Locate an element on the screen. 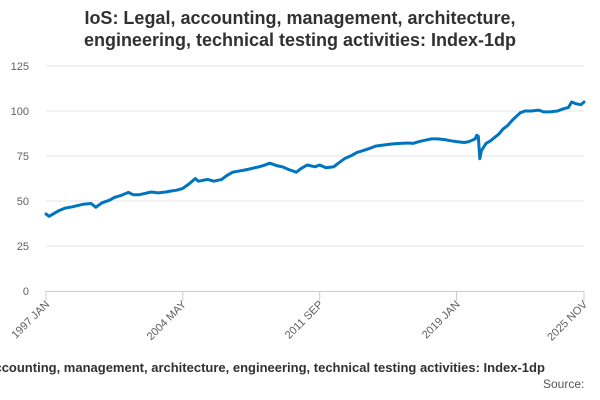  axes is located at coordinates (315, 296).